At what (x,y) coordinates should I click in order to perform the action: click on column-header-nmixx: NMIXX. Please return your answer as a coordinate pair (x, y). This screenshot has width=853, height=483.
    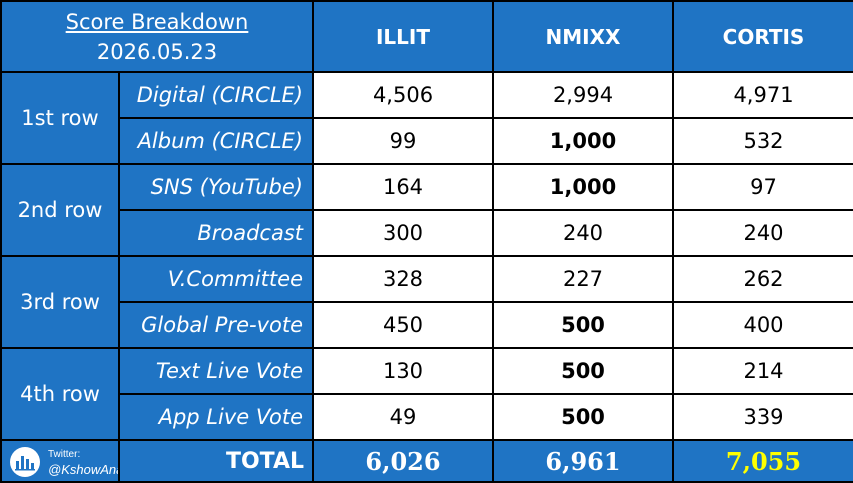
    Looking at the image, I should click on (583, 36).